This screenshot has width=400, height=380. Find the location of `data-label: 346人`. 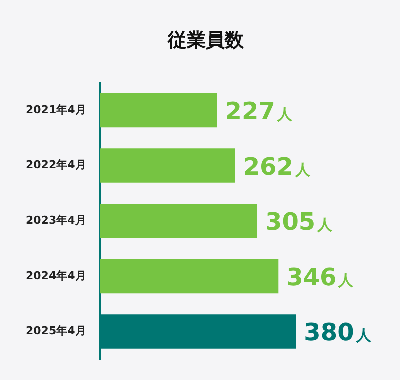

data-label: 346人 is located at coordinates (320, 277).